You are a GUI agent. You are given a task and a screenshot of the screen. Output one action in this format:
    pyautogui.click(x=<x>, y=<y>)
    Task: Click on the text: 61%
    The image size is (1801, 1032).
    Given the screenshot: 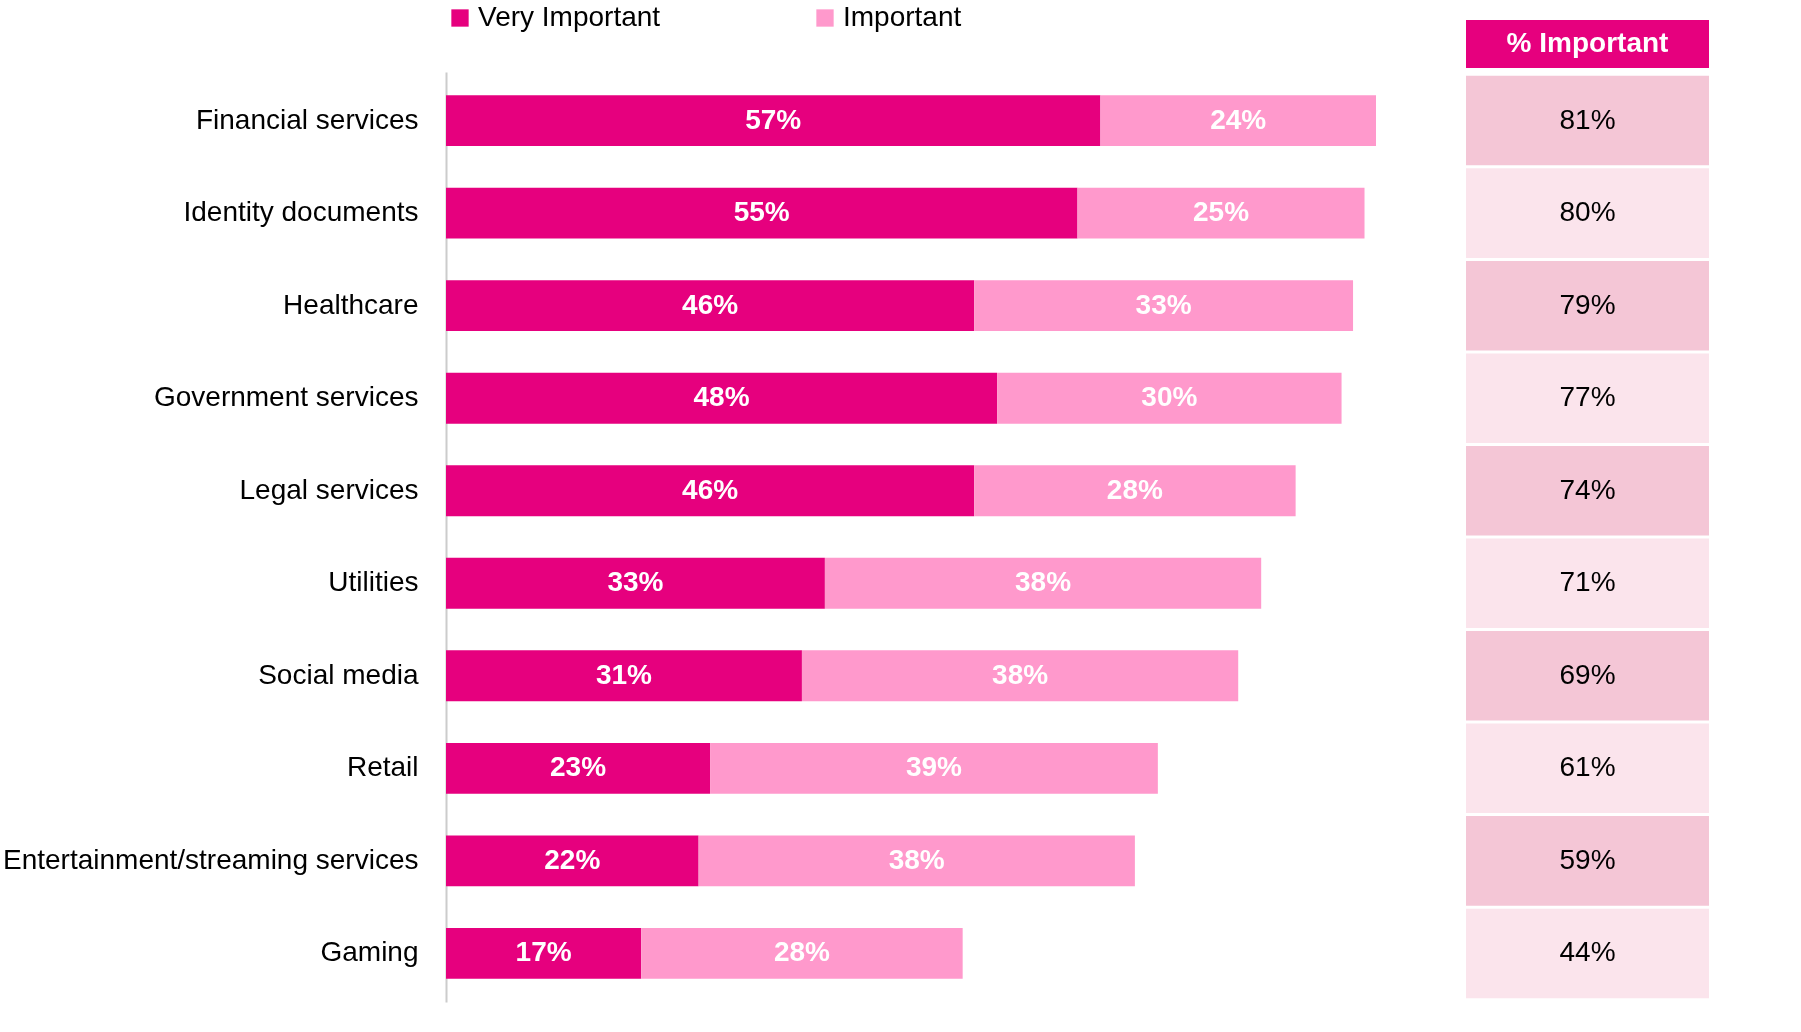 What is the action you would take?
    pyautogui.click(x=1587, y=767)
    